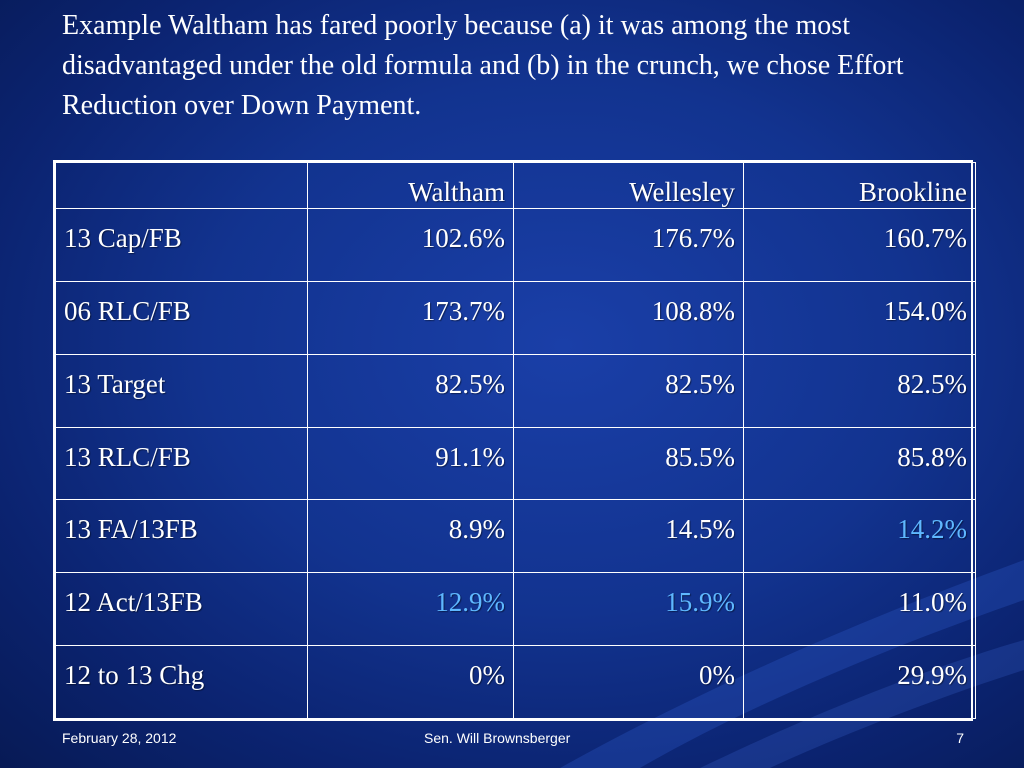 This screenshot has height=768, width=1024. Describe the element at coordinates (859, 609) in the screenshot. I see `cell-brookline: 11.0%` at that location.